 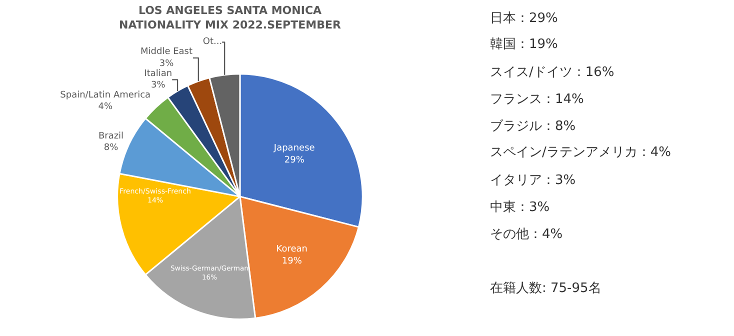 What do you see at coordinates (524, 18) in the screenshot?
I see `text: 日本：29%` at bounding box center [524, 18].